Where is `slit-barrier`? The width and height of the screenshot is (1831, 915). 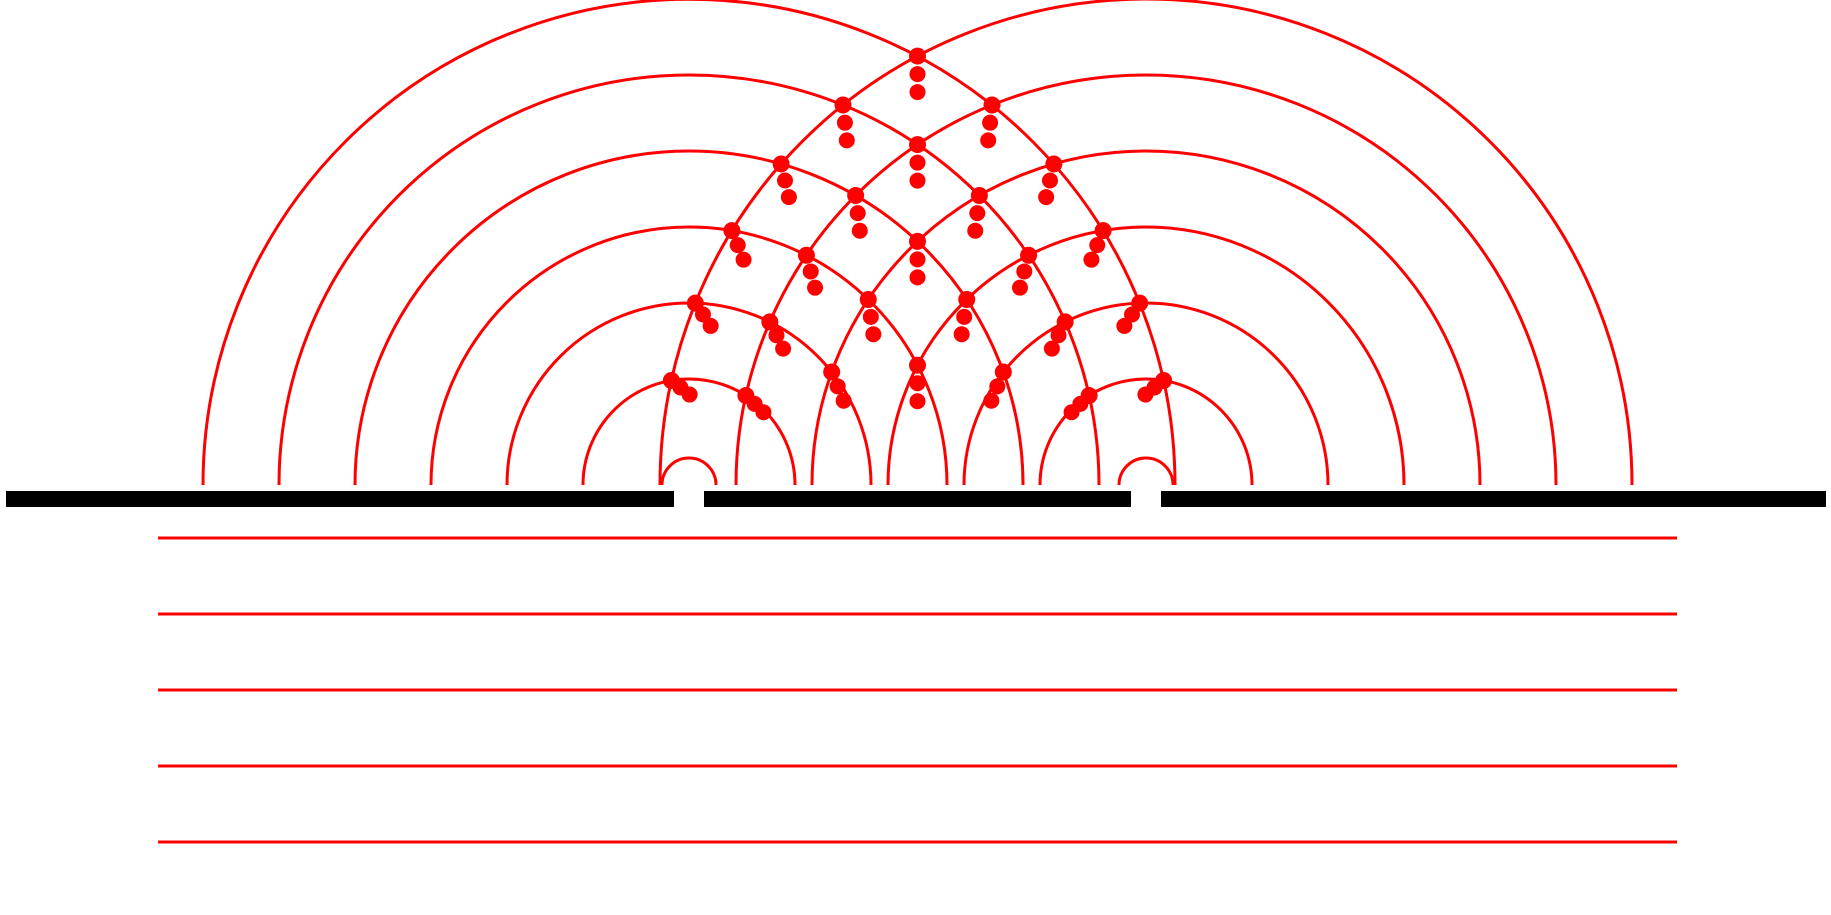 slit-barrier is located at coordinates (916, 499).